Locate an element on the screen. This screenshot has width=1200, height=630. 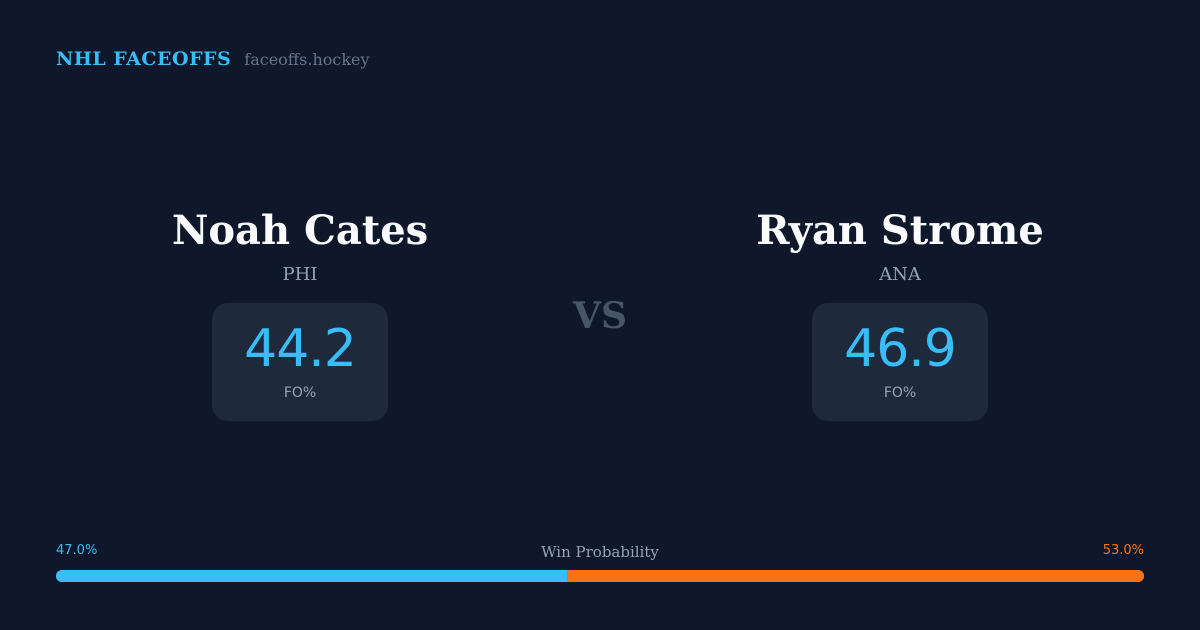
player-left-team: PHI is located at coordinates (300, 274).